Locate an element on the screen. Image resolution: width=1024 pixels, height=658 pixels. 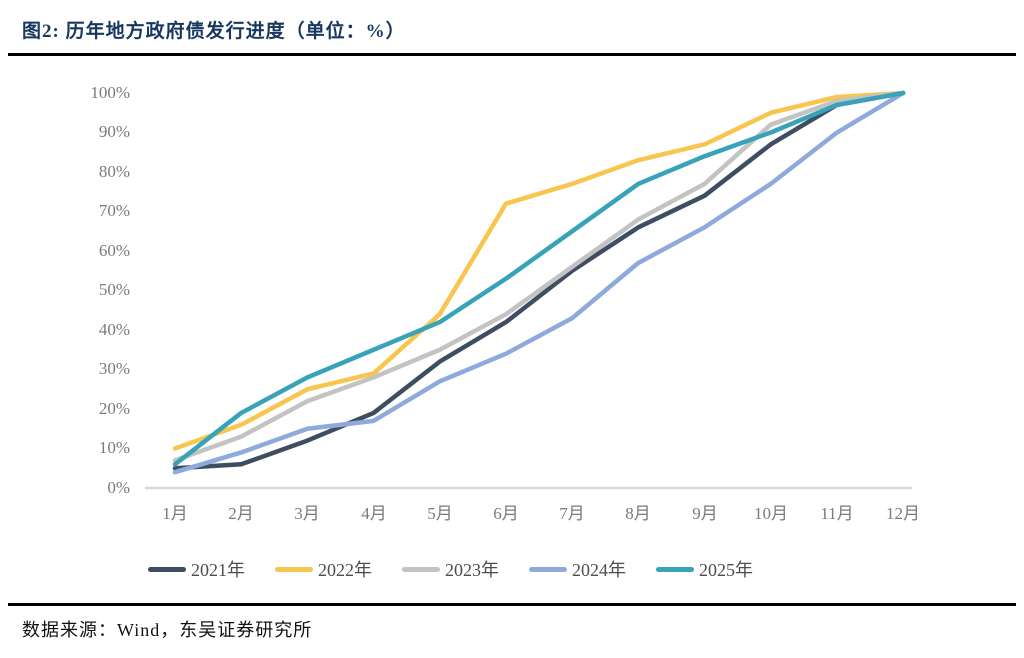
legend: 2021年 2022年 2023年 2024年 2025年 is located at coordinates (450, 569).